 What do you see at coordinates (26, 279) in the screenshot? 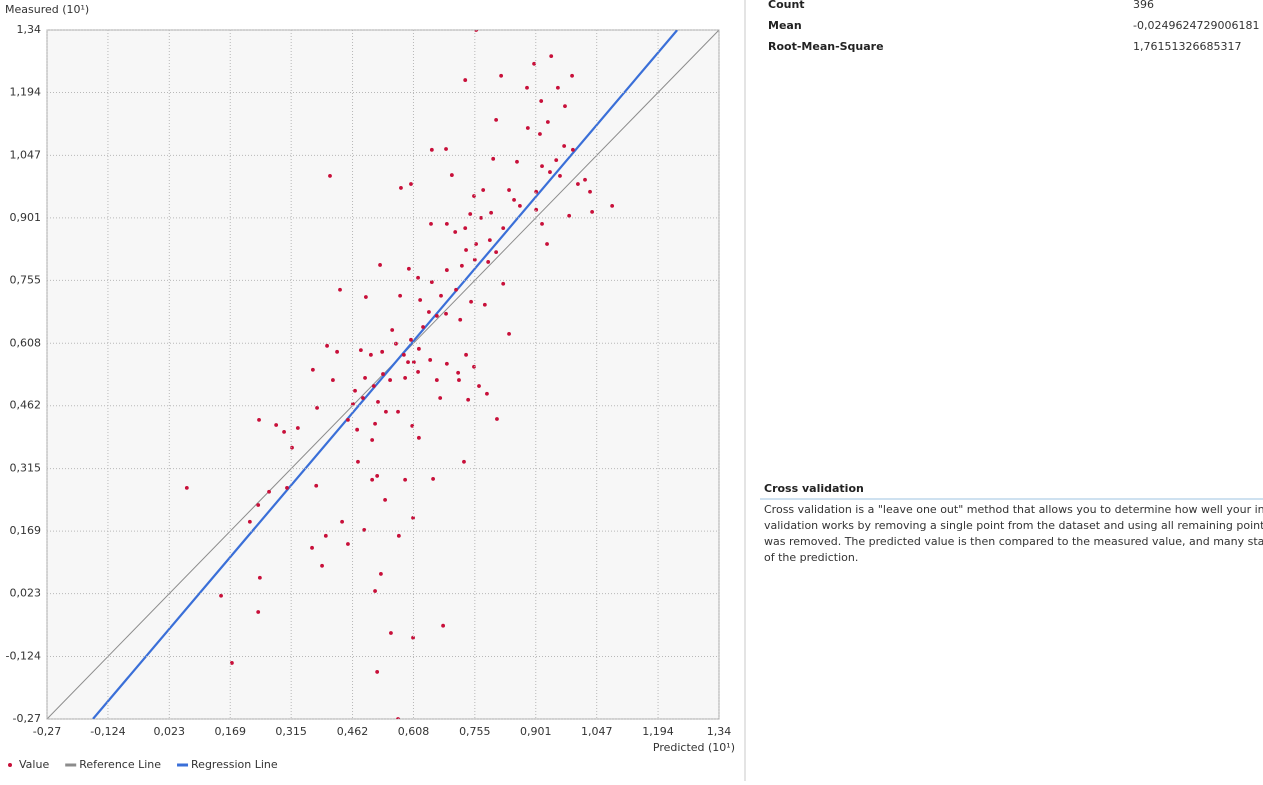
I see `y-tick-label: 0,755` at bounding box center [26, 279].